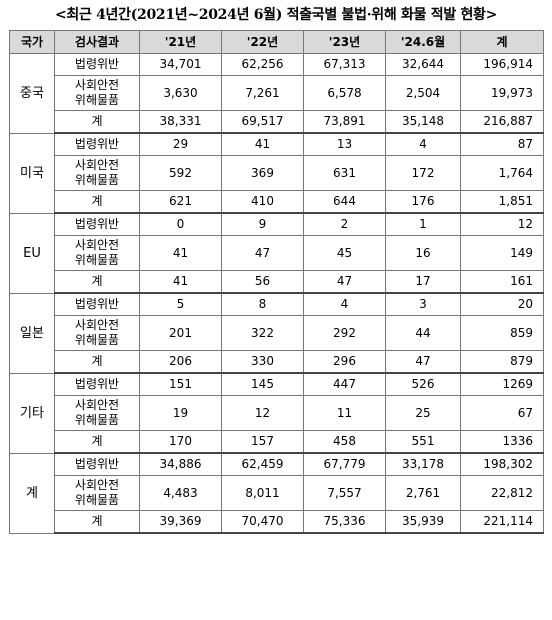  What do you see at coordinates (180, 464) in the screenshot?
I see `value-cell: 34,886` at bounding box center [180, 464].